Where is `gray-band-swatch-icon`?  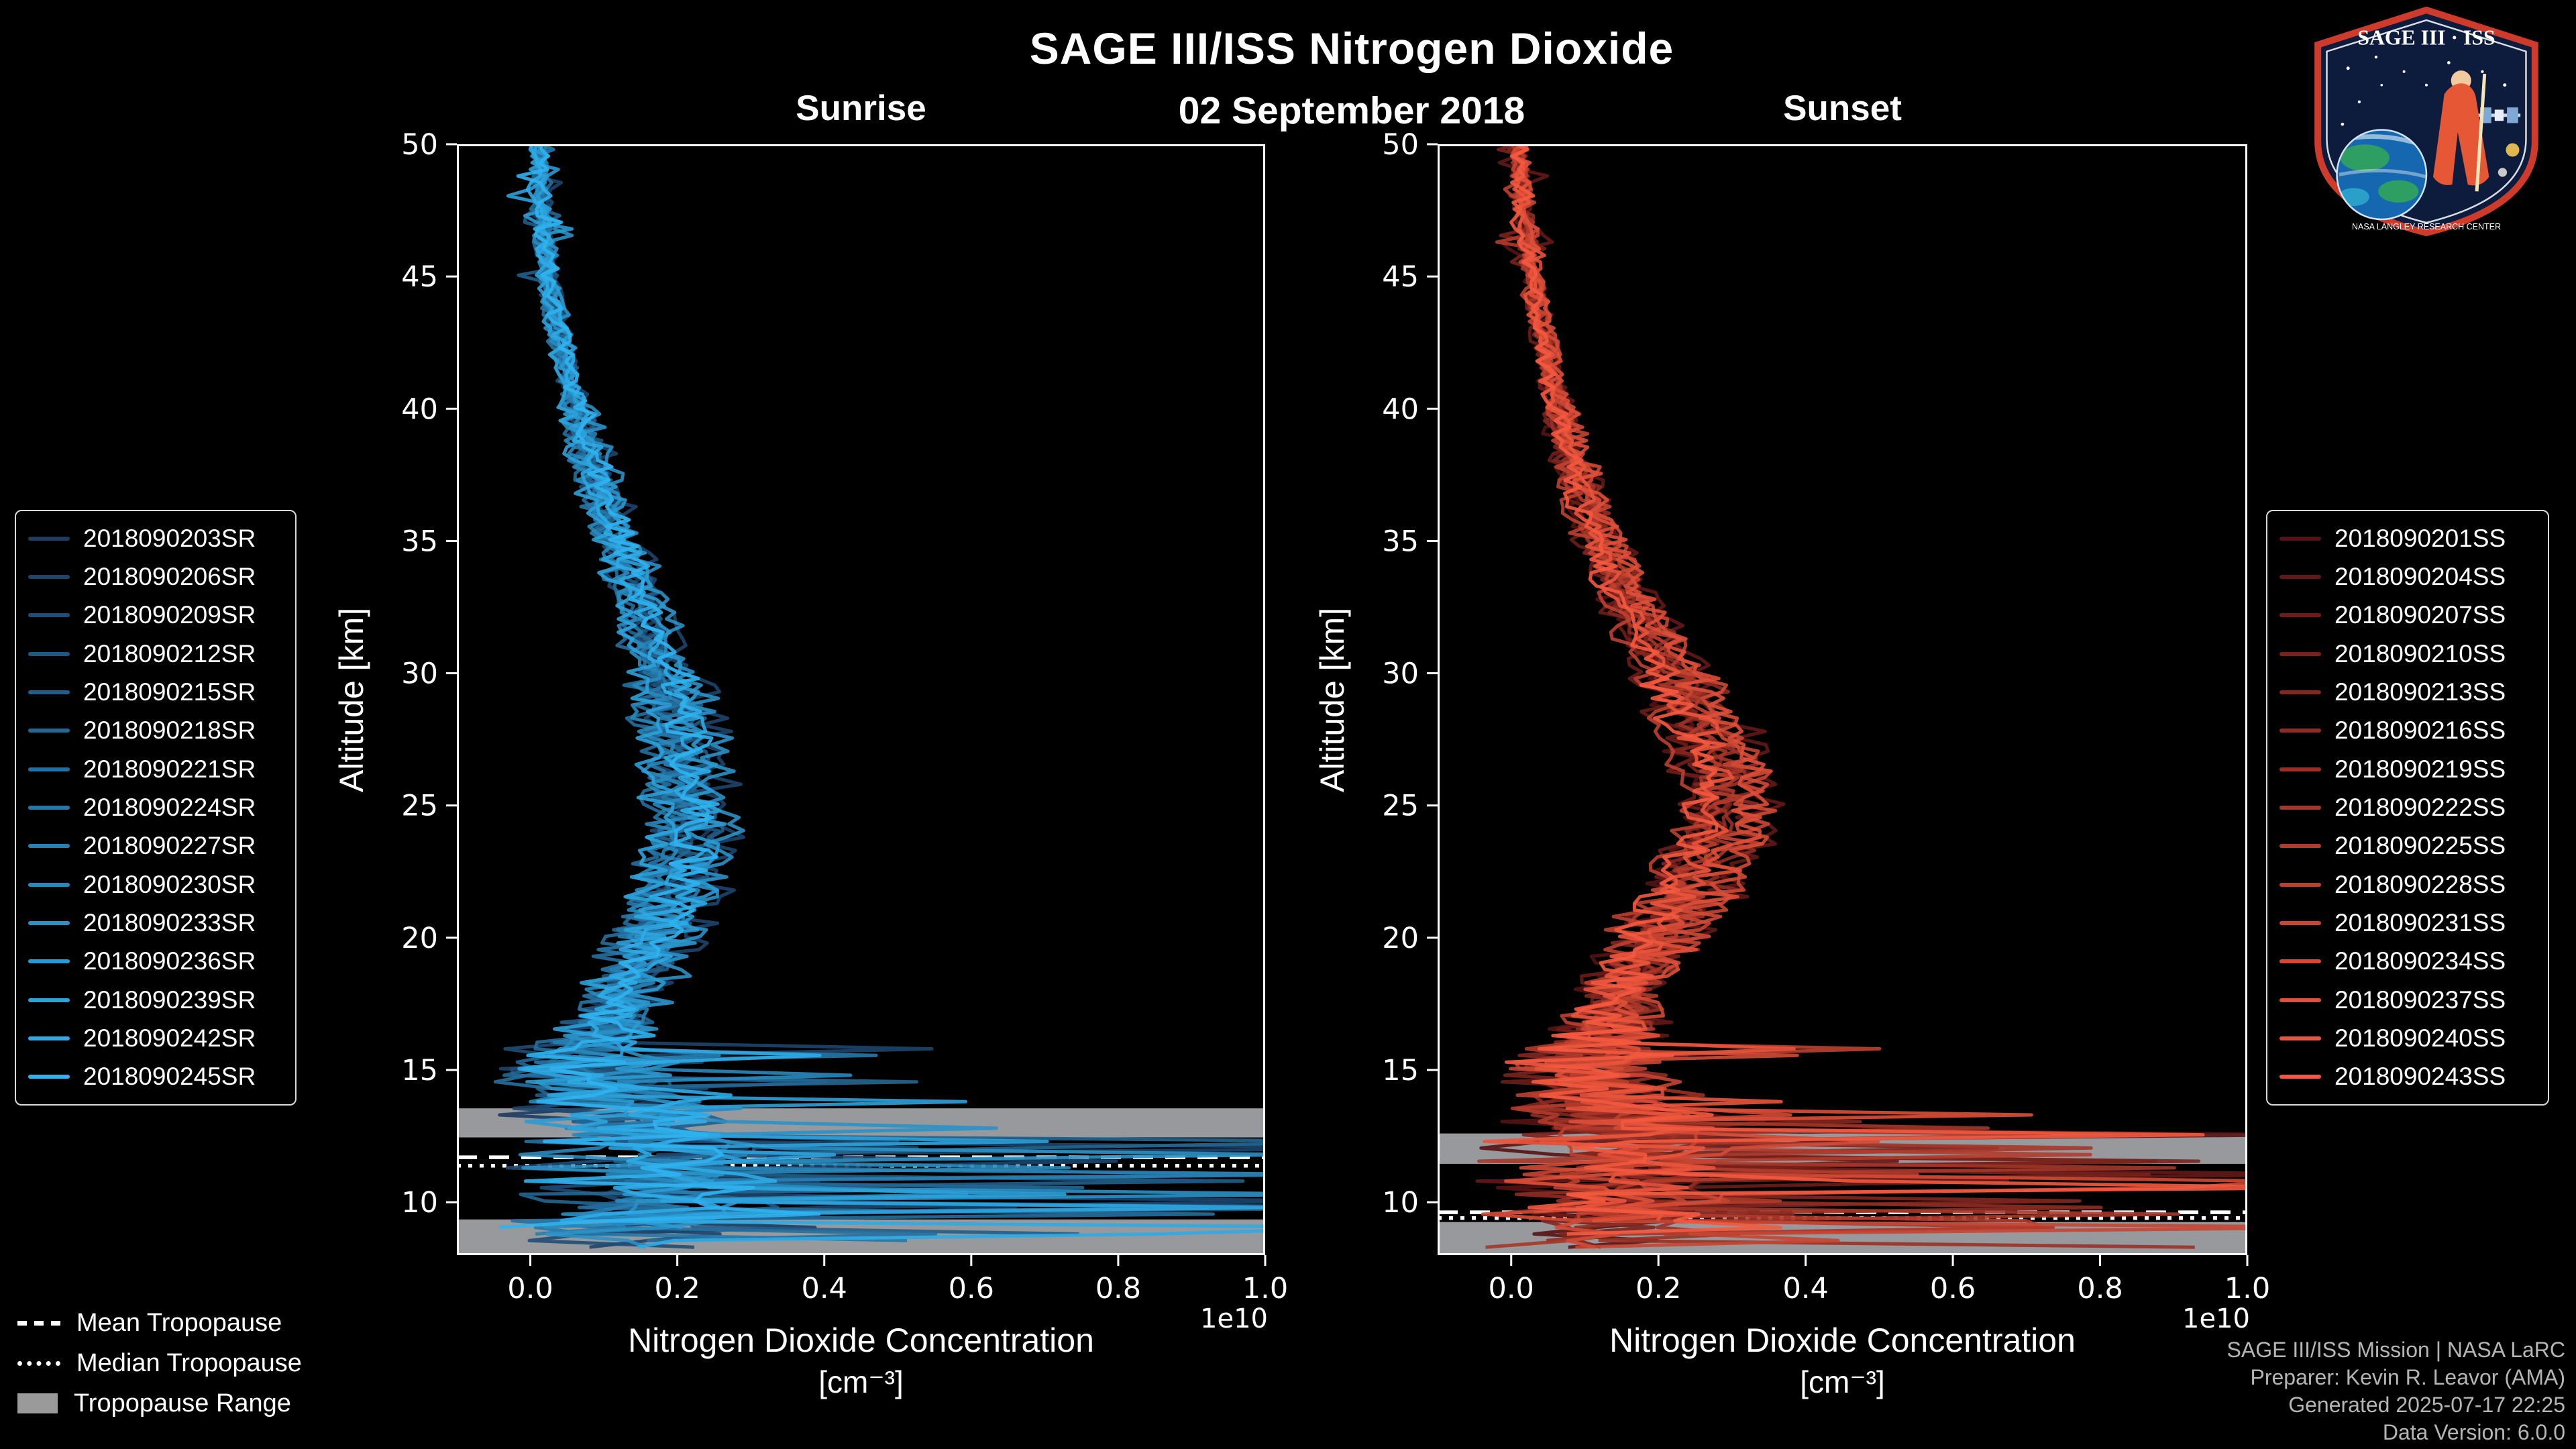 gray-band-swatch-icon is located at coordinates (37, 1403).